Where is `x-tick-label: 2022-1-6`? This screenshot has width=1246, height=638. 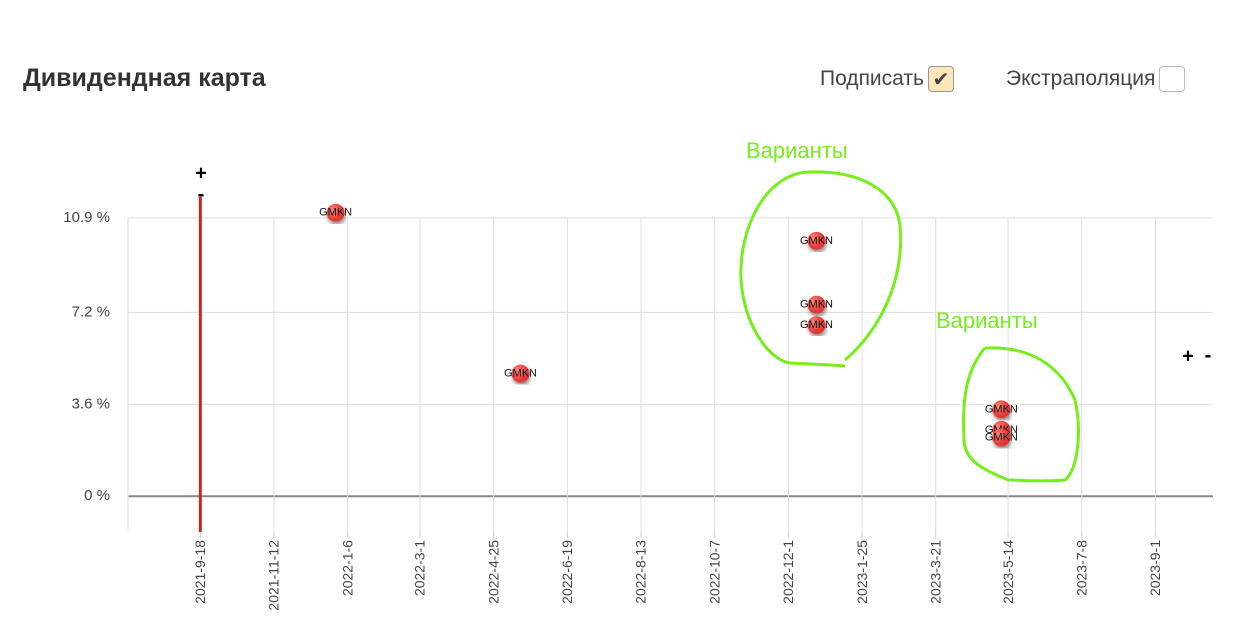
x-tick-label: 2022-1-6 is located at coordinates (347, 568).